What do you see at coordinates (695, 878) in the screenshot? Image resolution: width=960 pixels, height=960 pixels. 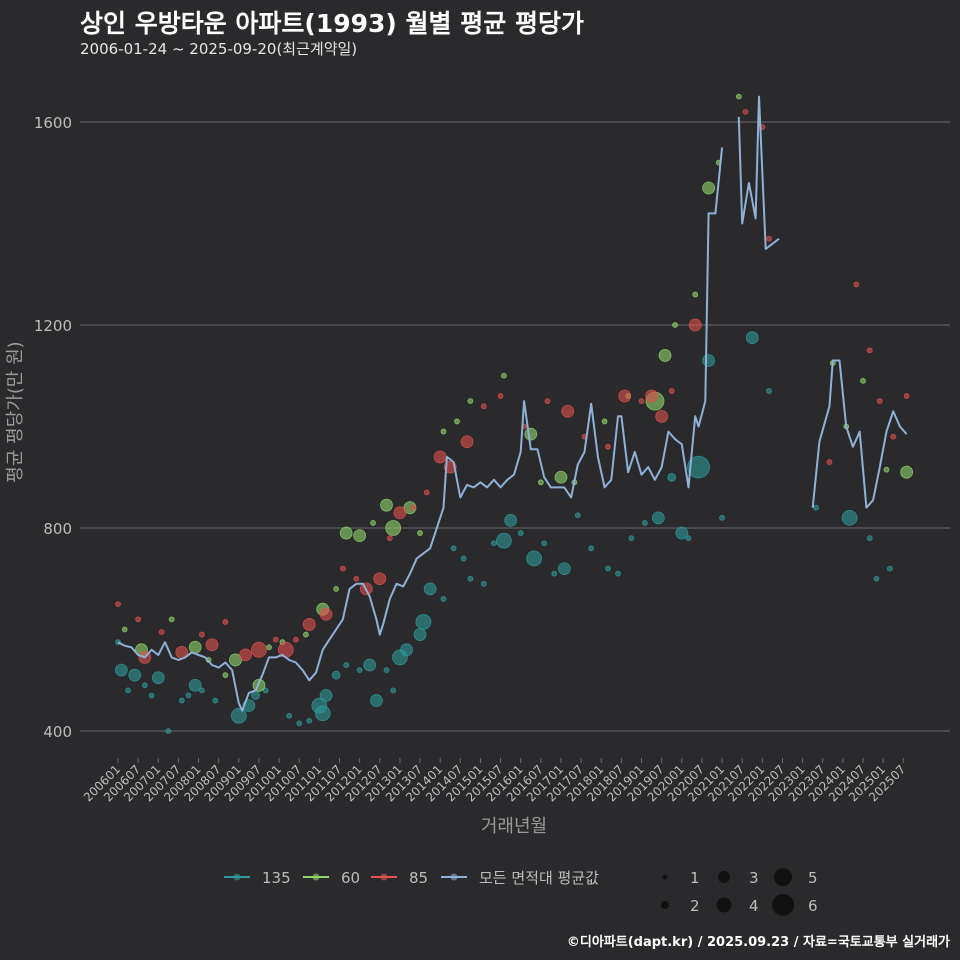 I see `legend-size-label-1: 1` at bounding box center [695, 878].